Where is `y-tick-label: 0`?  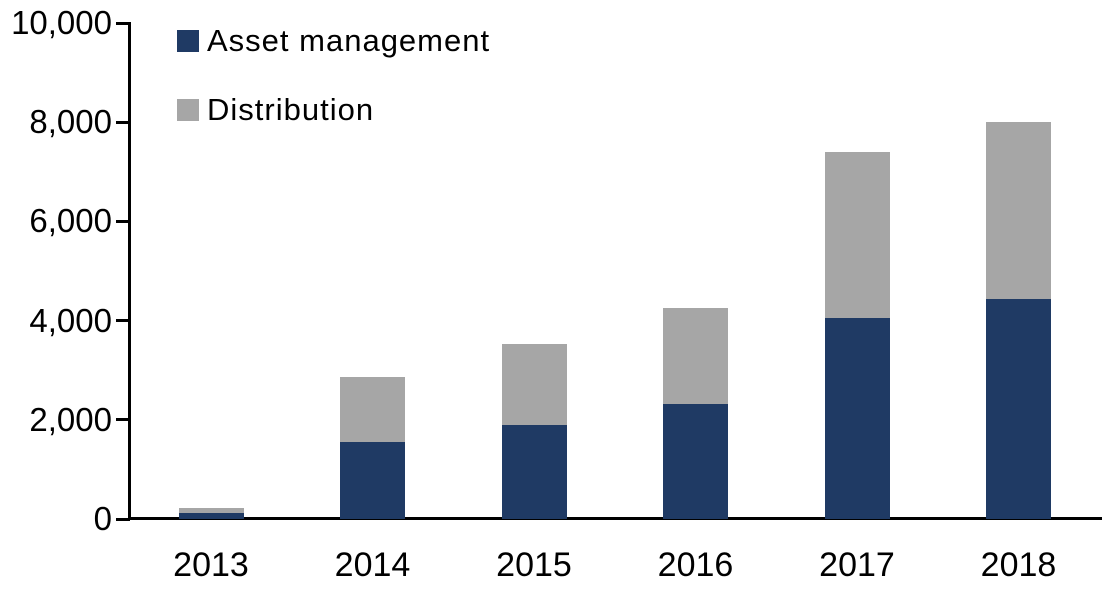 y-tick-label: 0 is located at coordinates (102, 518).